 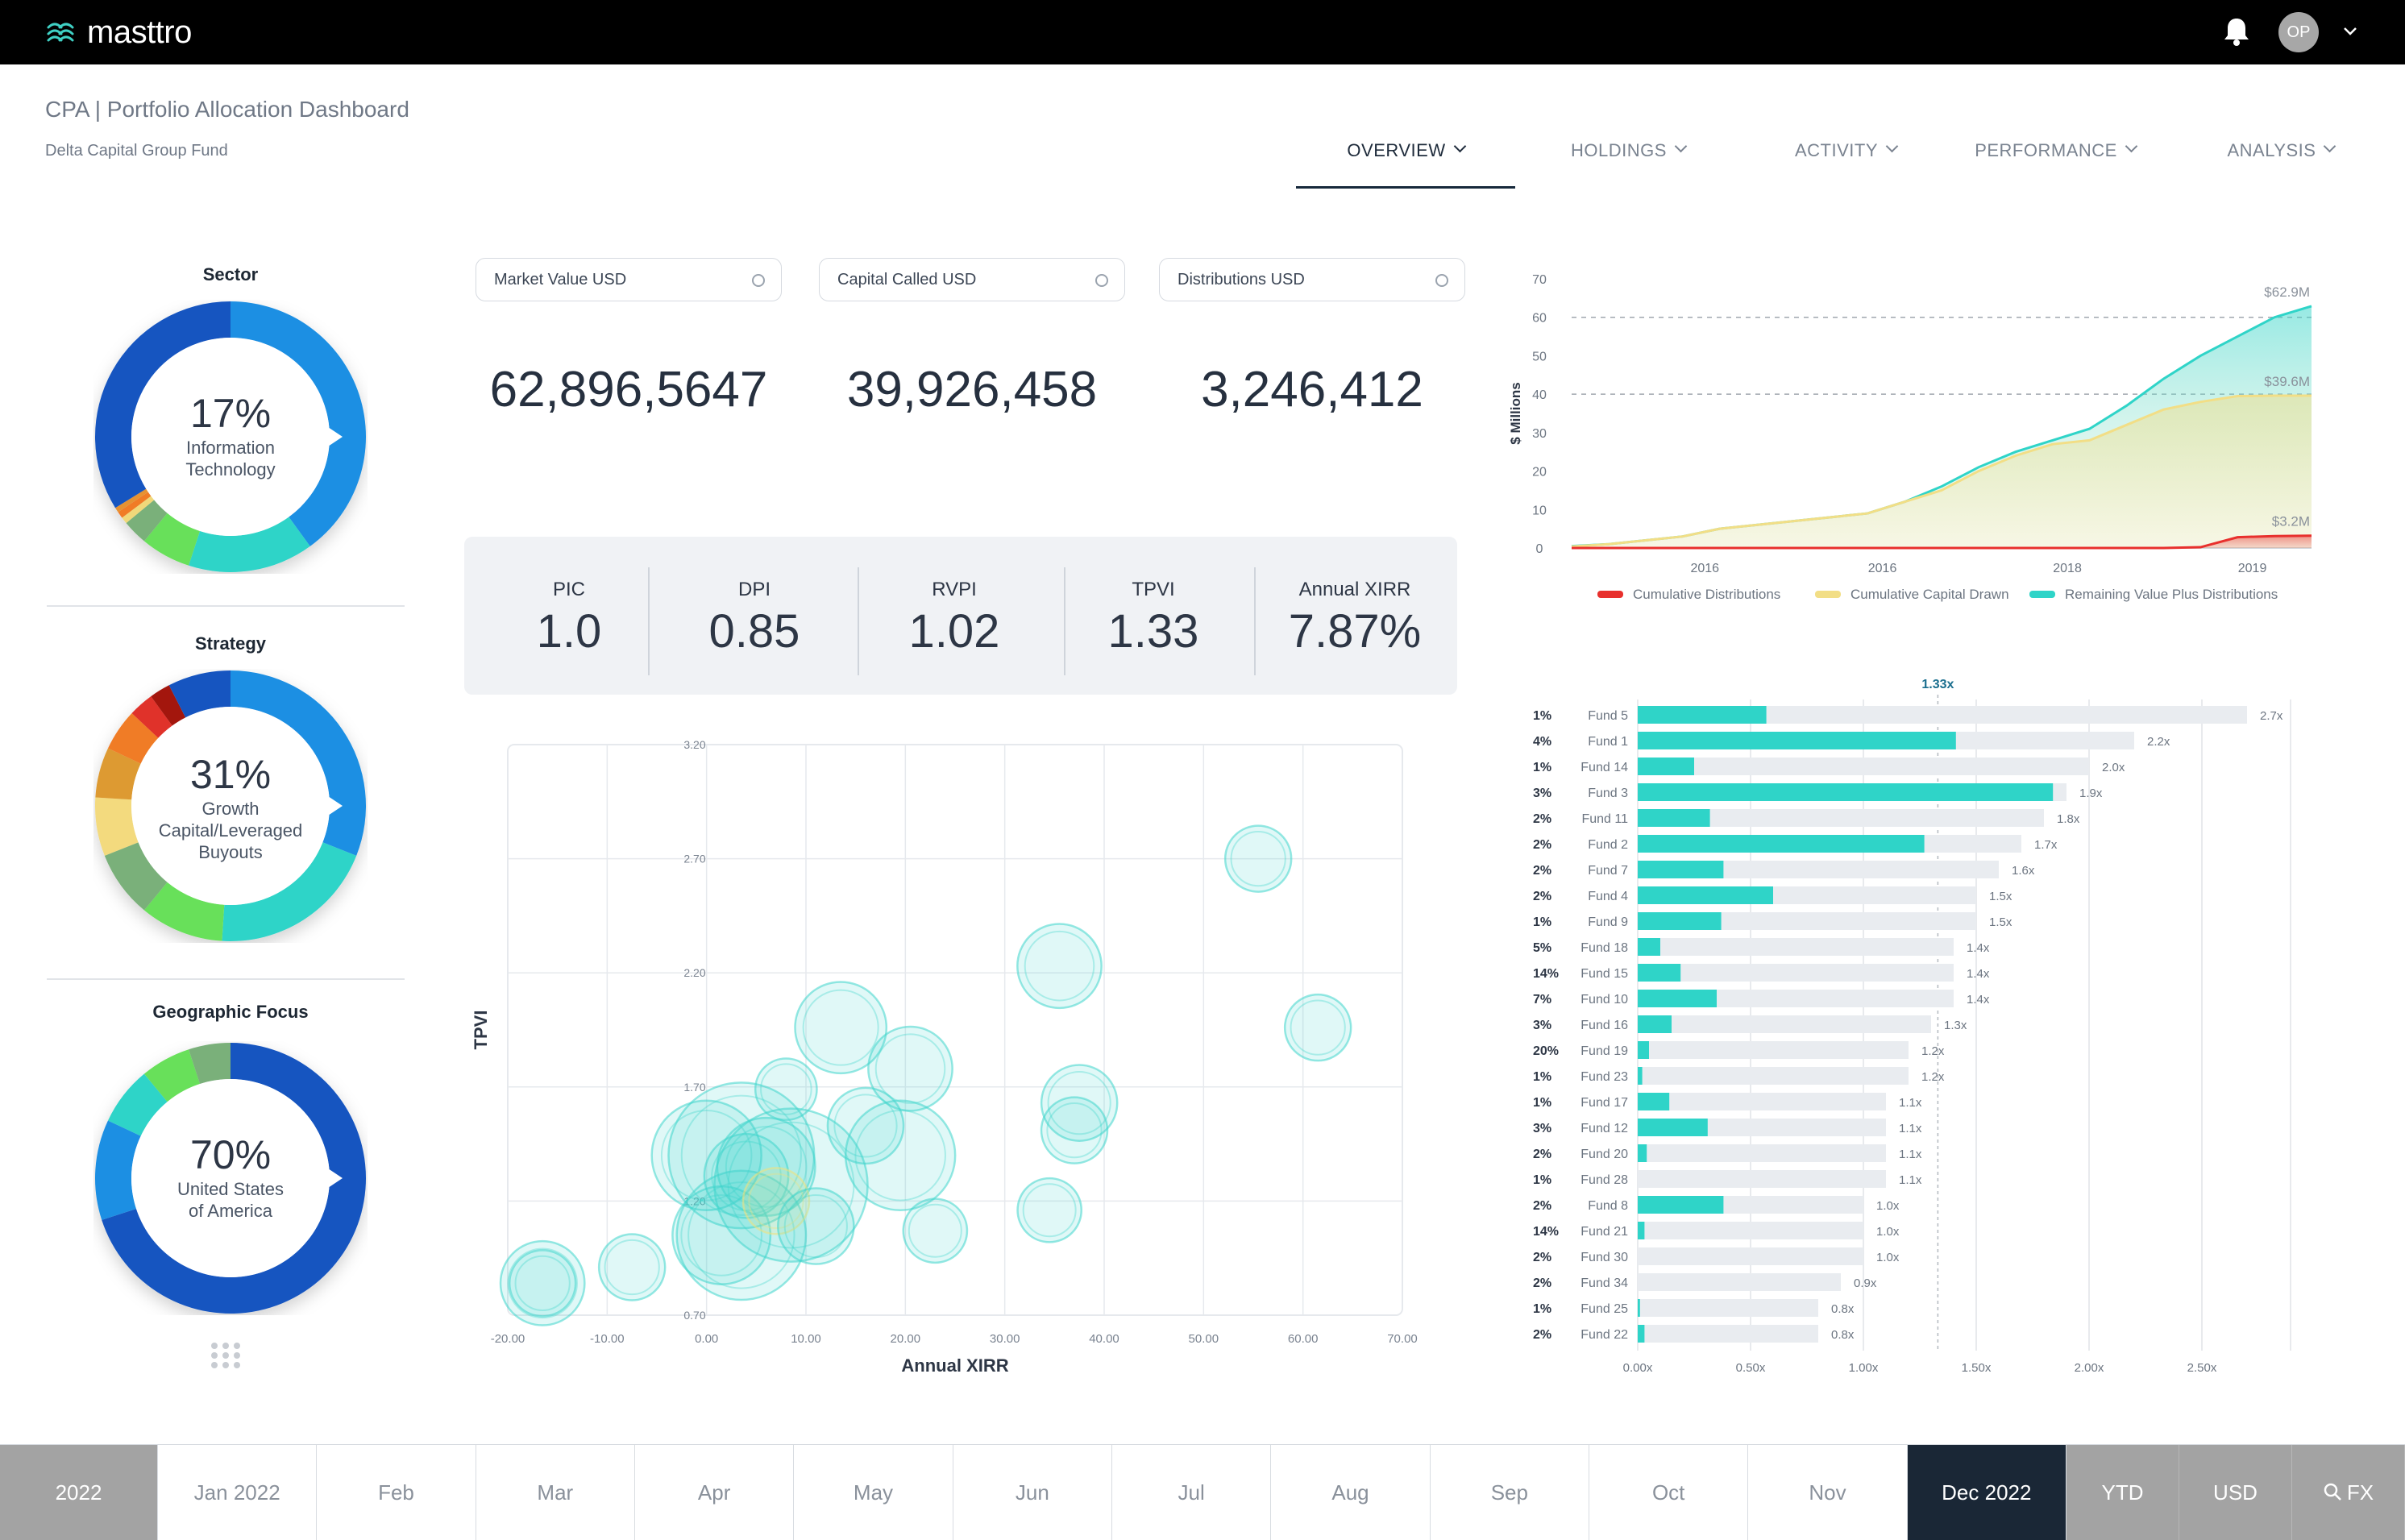 I want to click on month-feb: Feb, so click(x=396, y=1492).